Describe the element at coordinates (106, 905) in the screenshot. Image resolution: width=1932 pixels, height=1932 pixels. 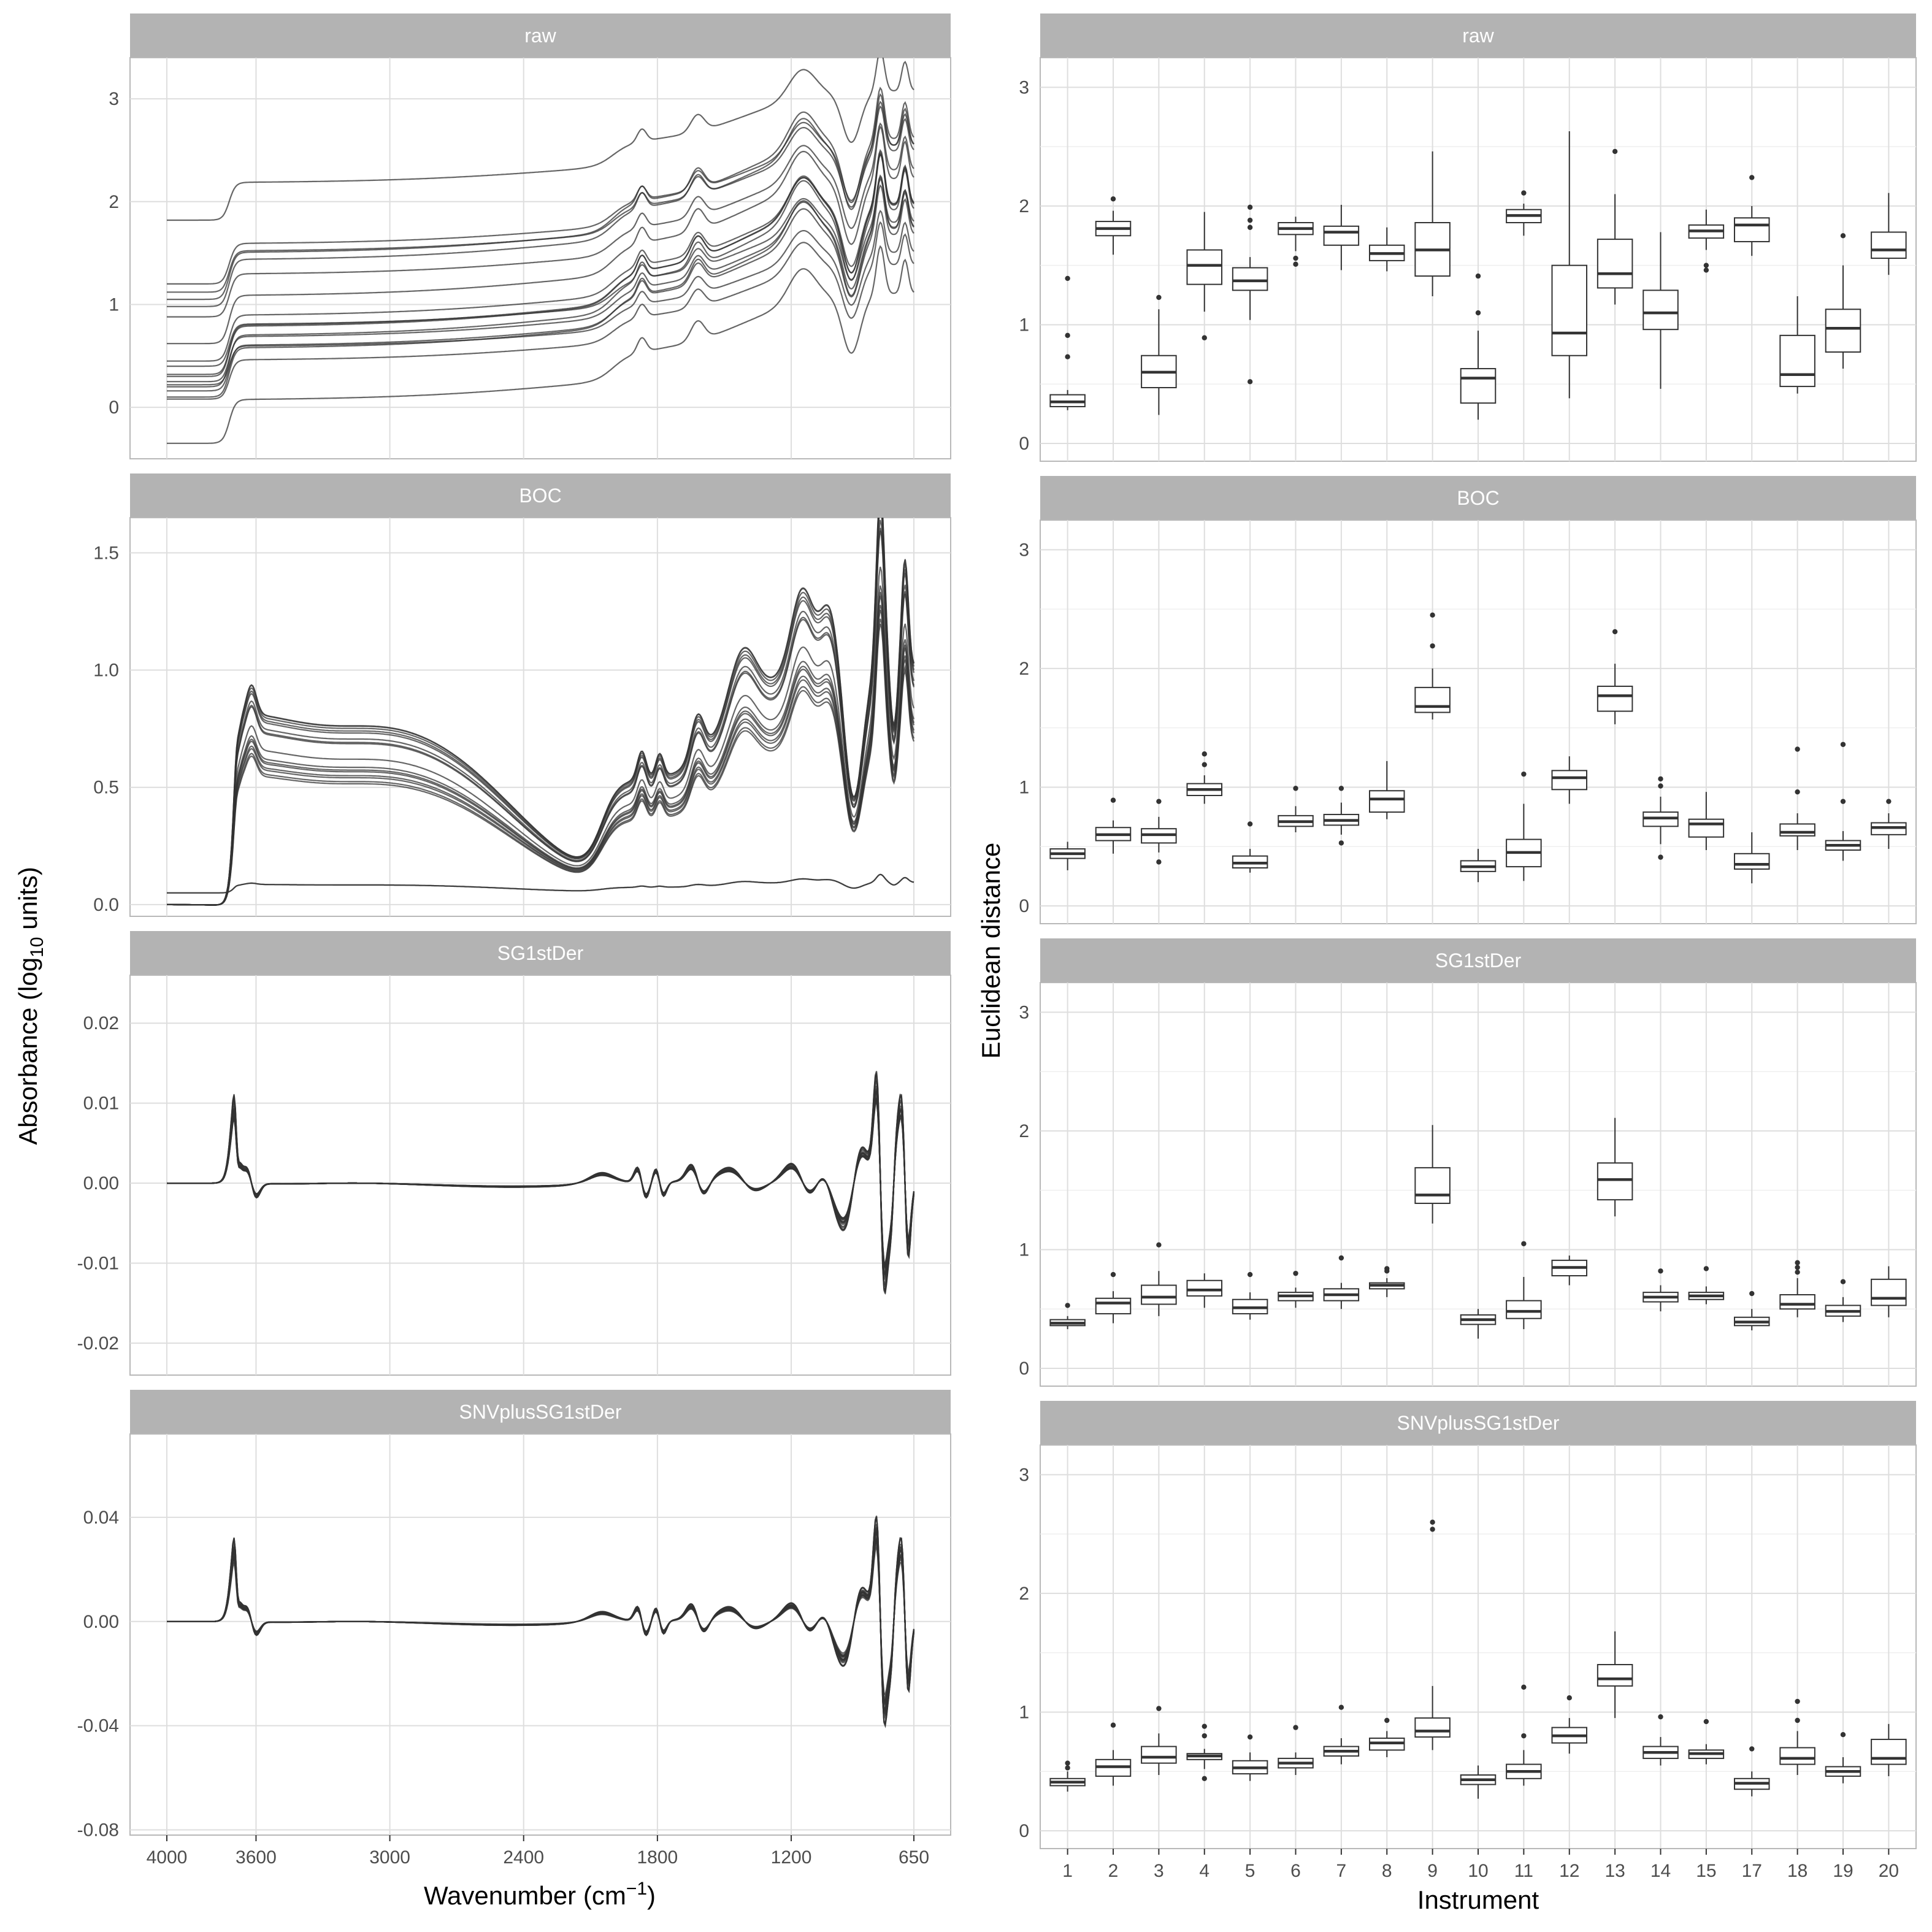
I see `y-tick-label: 0.0` at that location.